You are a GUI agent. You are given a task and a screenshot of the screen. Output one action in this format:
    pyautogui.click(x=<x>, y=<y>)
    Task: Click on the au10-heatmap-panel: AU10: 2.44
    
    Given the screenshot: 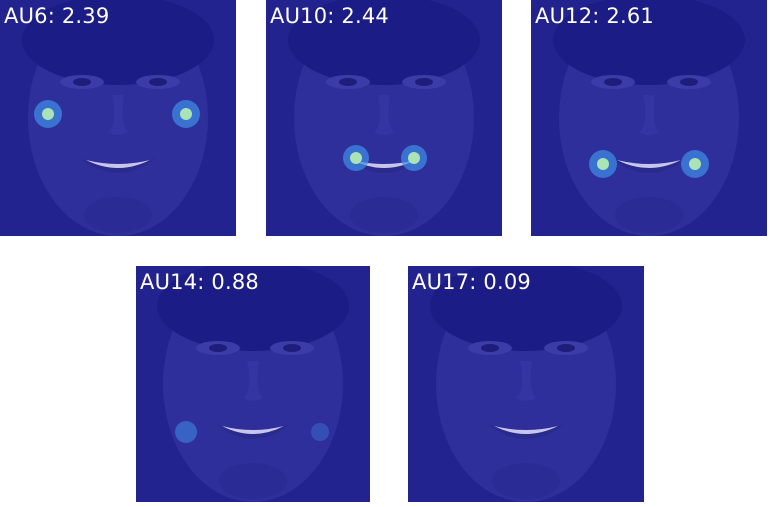 What is the action you would take?
    pyautogui.click(x=384, y=118)
    